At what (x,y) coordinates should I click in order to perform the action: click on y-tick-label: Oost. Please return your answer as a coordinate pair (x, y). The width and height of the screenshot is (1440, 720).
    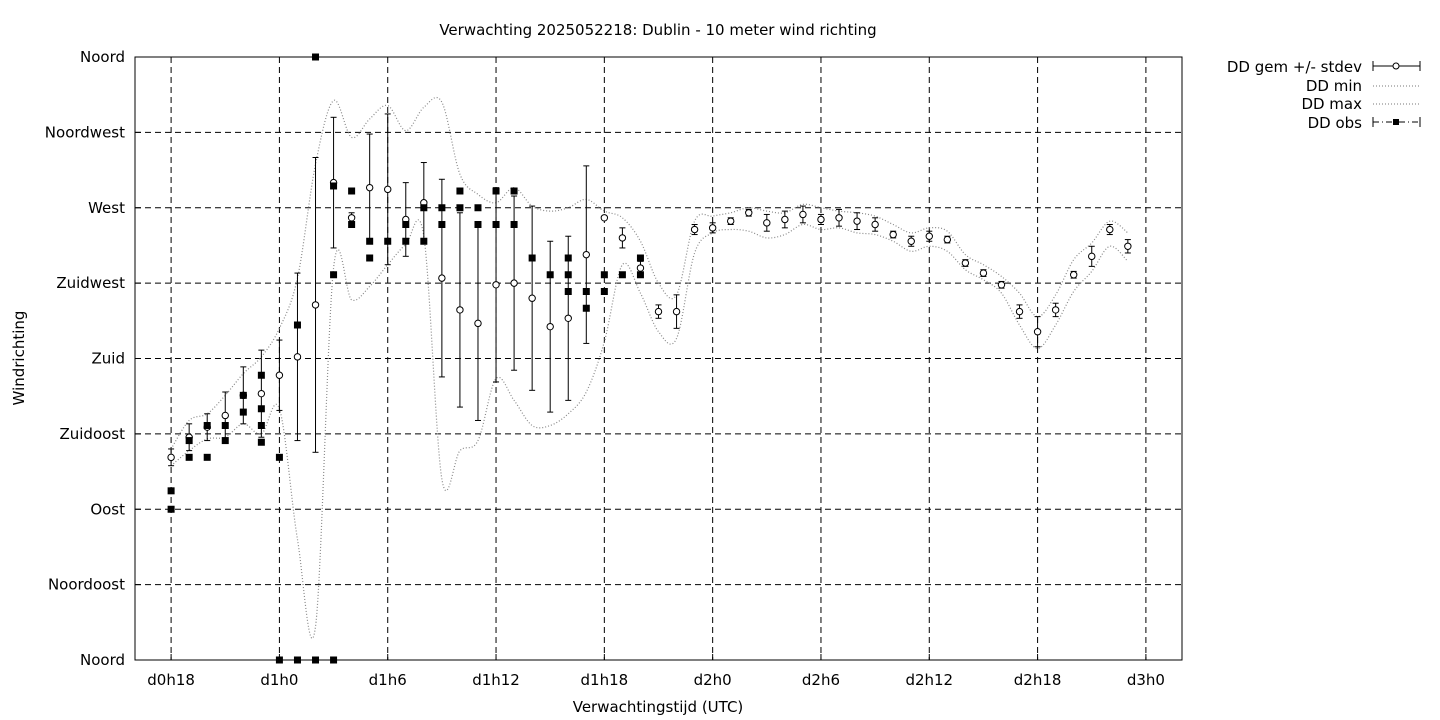
    Looking at the image, I should click on (107, 509).